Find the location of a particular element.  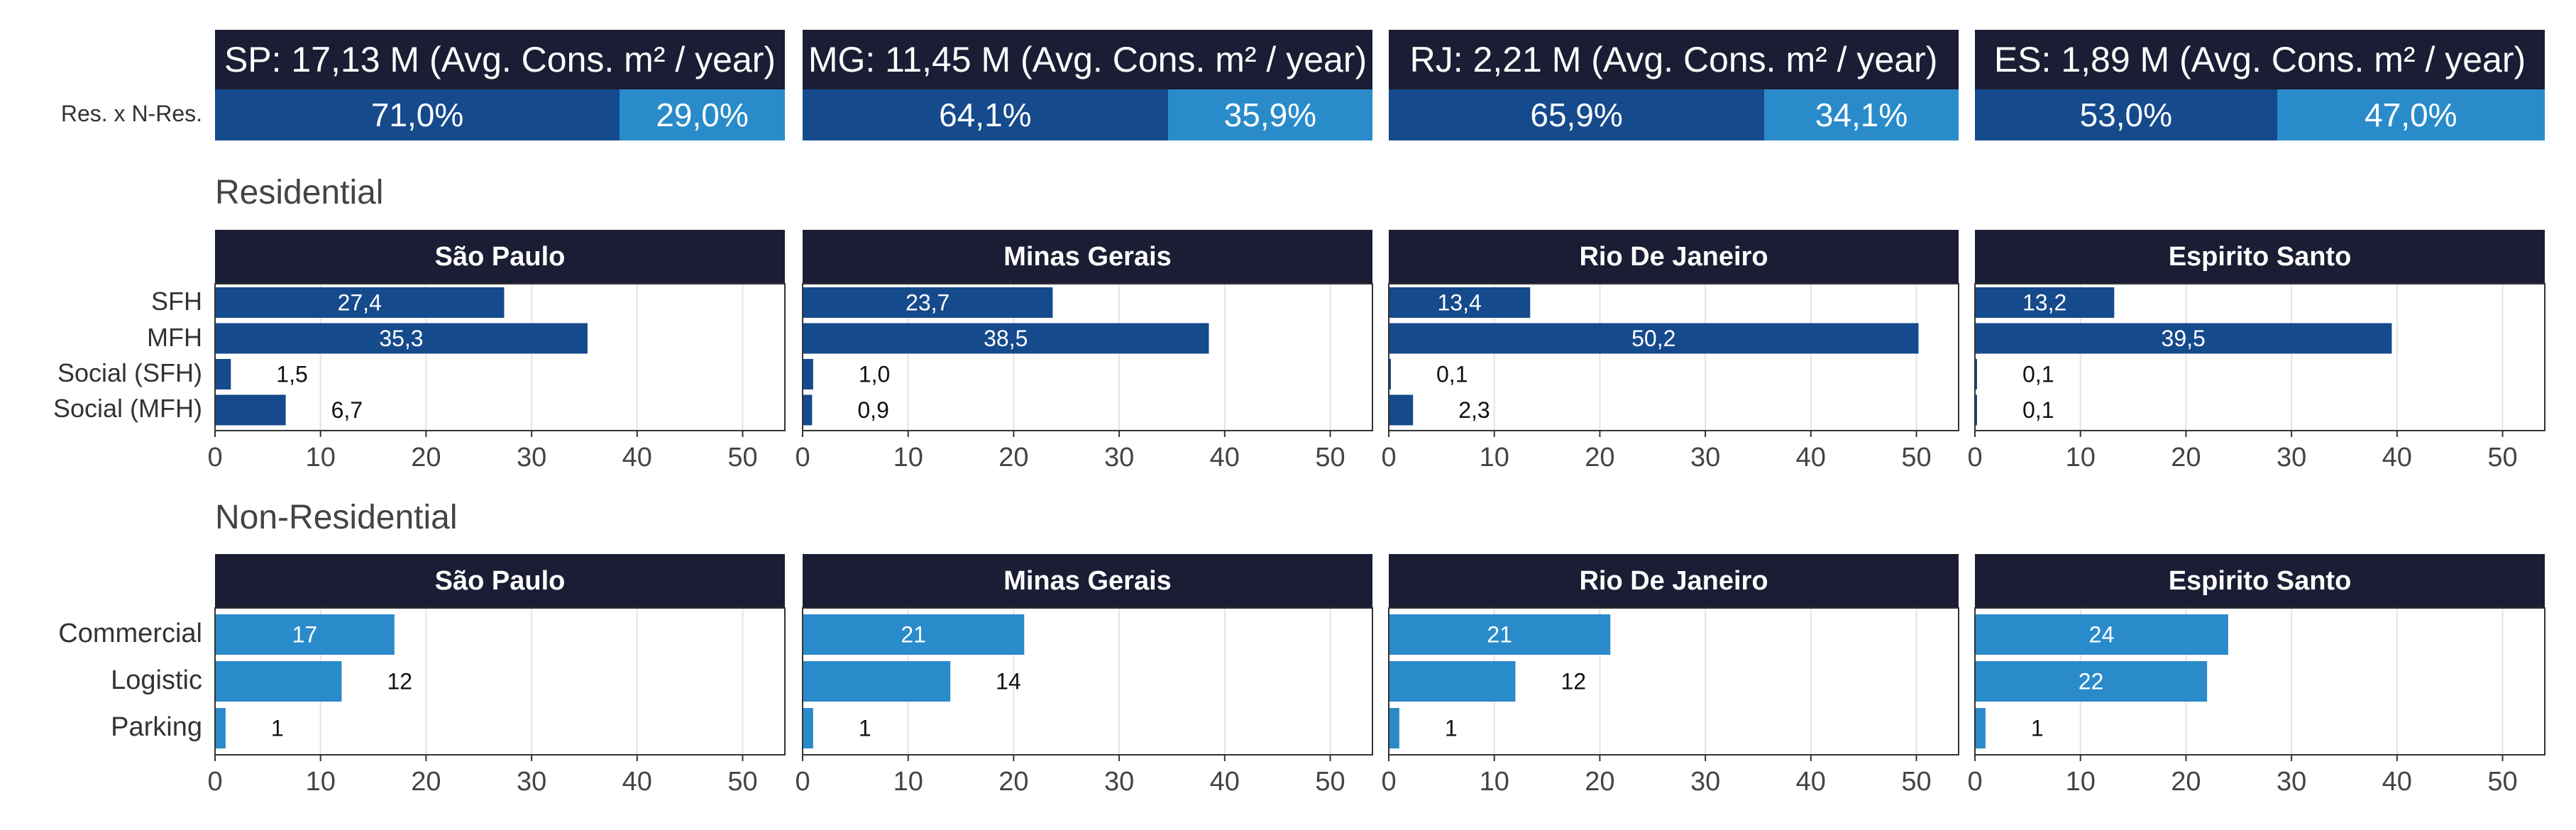

split-bar-rj: 65,9% 34,1% is located at coordinates (1674, 114).